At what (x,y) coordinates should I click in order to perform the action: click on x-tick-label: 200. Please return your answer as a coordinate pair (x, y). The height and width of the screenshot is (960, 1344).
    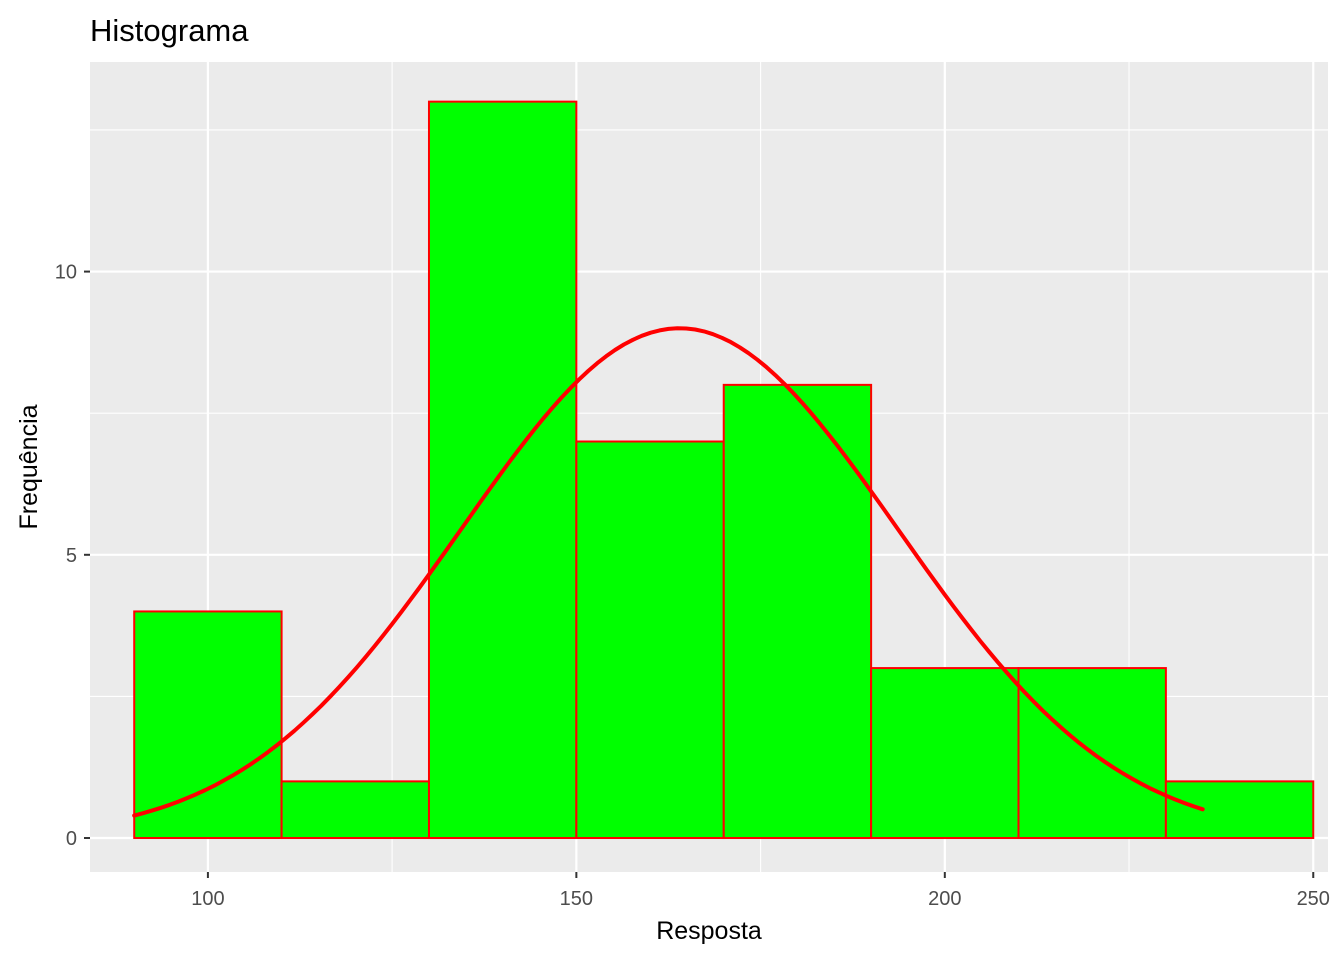
    Looking at the image, I should click on (944, 899).